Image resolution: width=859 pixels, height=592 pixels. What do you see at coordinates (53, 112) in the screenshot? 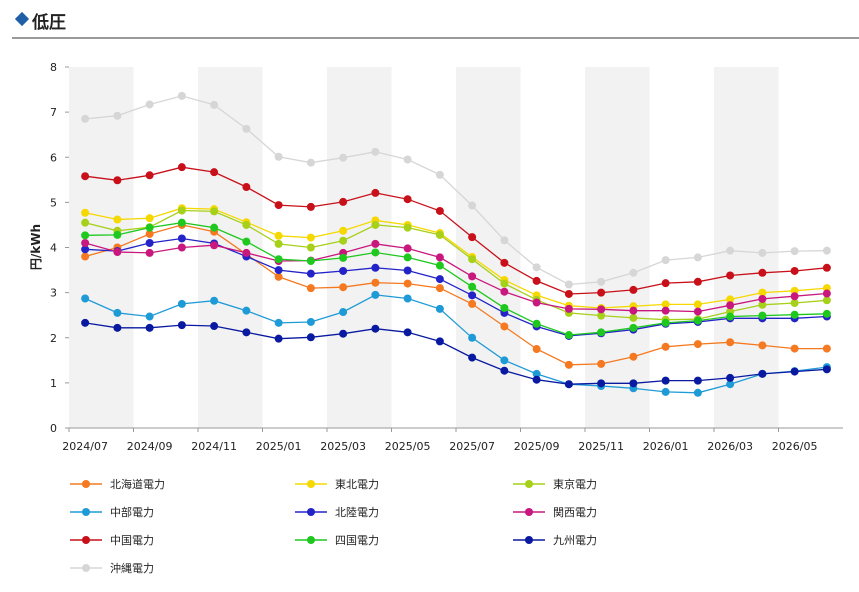
I see `y-tick-label: 7` at bounding box center [53, 112].